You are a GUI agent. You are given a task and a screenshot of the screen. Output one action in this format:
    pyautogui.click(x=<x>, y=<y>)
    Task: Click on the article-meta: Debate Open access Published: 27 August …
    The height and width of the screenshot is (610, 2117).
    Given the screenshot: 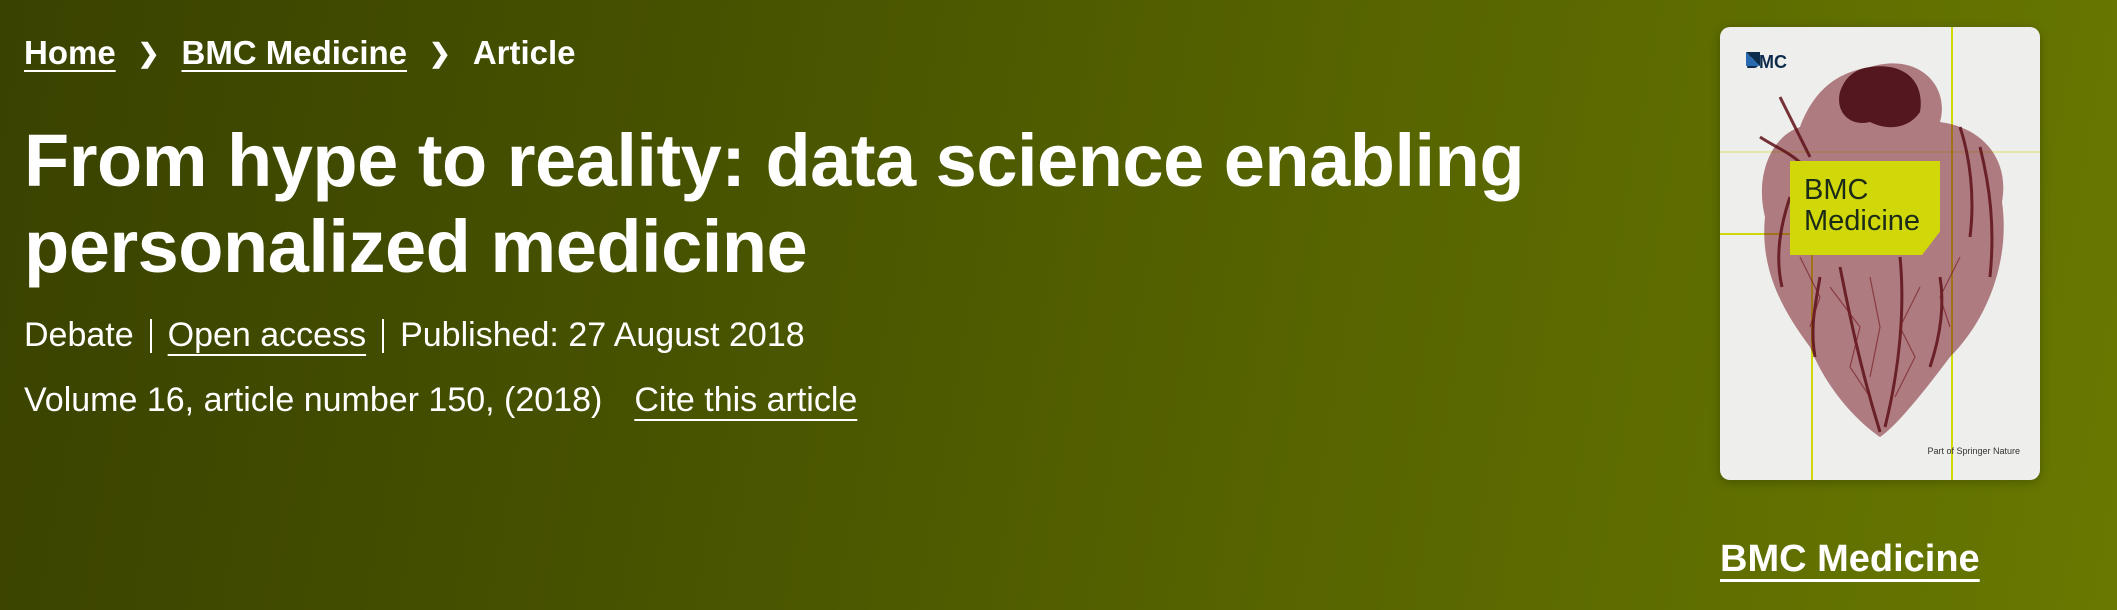 What is the action you would take?
    pyautogui.click(x=414, y=335)
    